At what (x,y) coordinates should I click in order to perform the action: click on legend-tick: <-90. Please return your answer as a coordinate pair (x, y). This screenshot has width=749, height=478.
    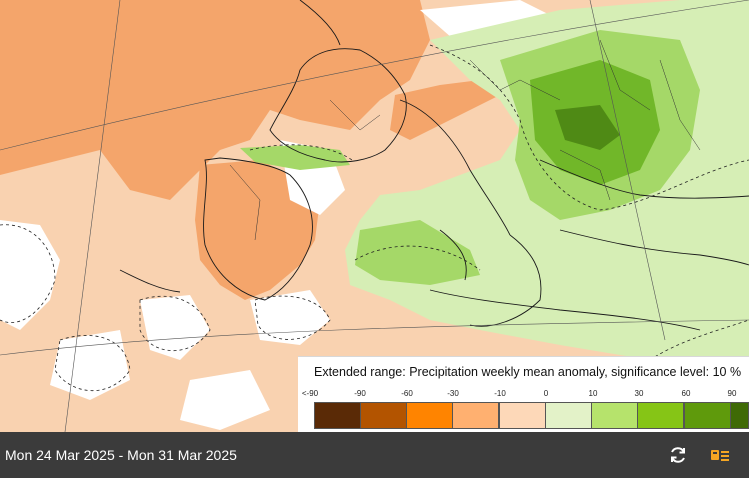
    Looking at the image, I should click on (310, 393).